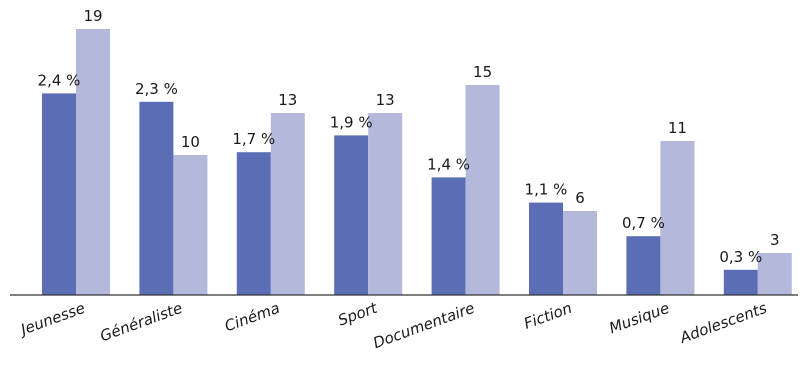 This screenshot has height=382, width=808. What do you see at coordinates (59, 80) in the screenshot?
I see `data-label-jeunesse-percent: 2,4 %` at bounding box center [59, 80].